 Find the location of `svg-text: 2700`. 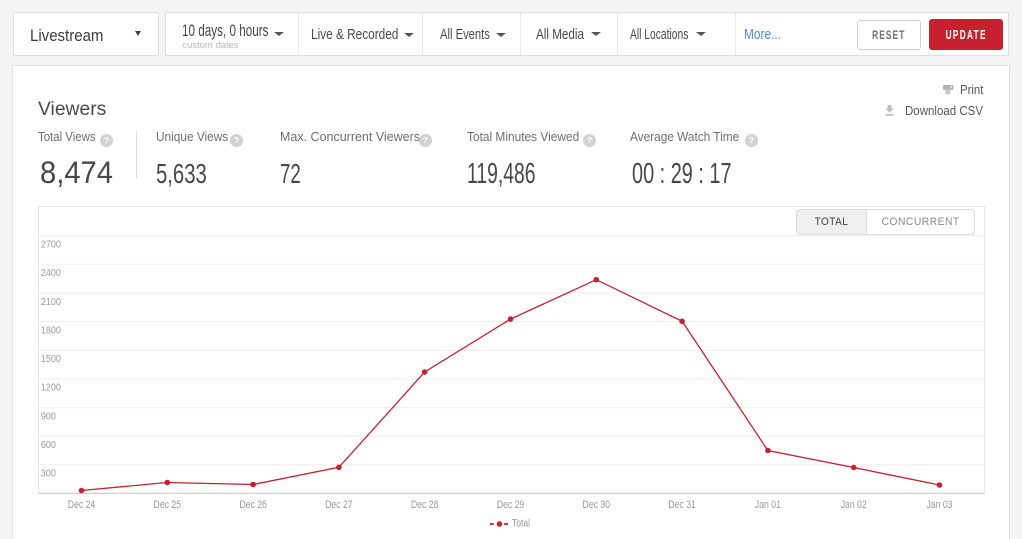

svg-text: 2700 is located at coordinates (51, 245).